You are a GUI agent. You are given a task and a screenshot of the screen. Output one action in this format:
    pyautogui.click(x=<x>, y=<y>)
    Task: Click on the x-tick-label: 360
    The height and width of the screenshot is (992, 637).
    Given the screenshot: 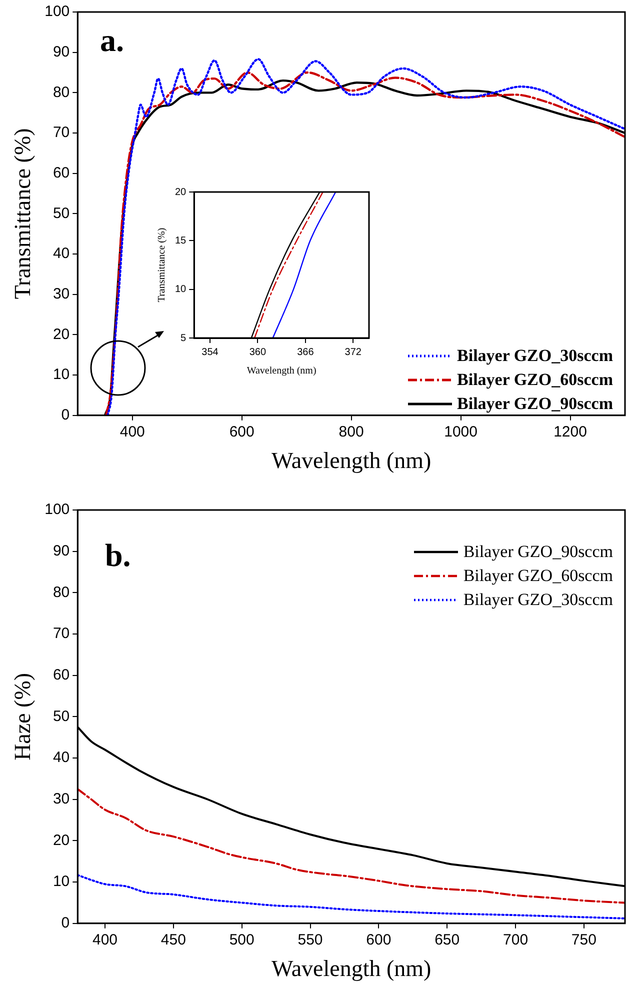 What is the action you would take?
    pyautogui.click(x=257, y=352)
    